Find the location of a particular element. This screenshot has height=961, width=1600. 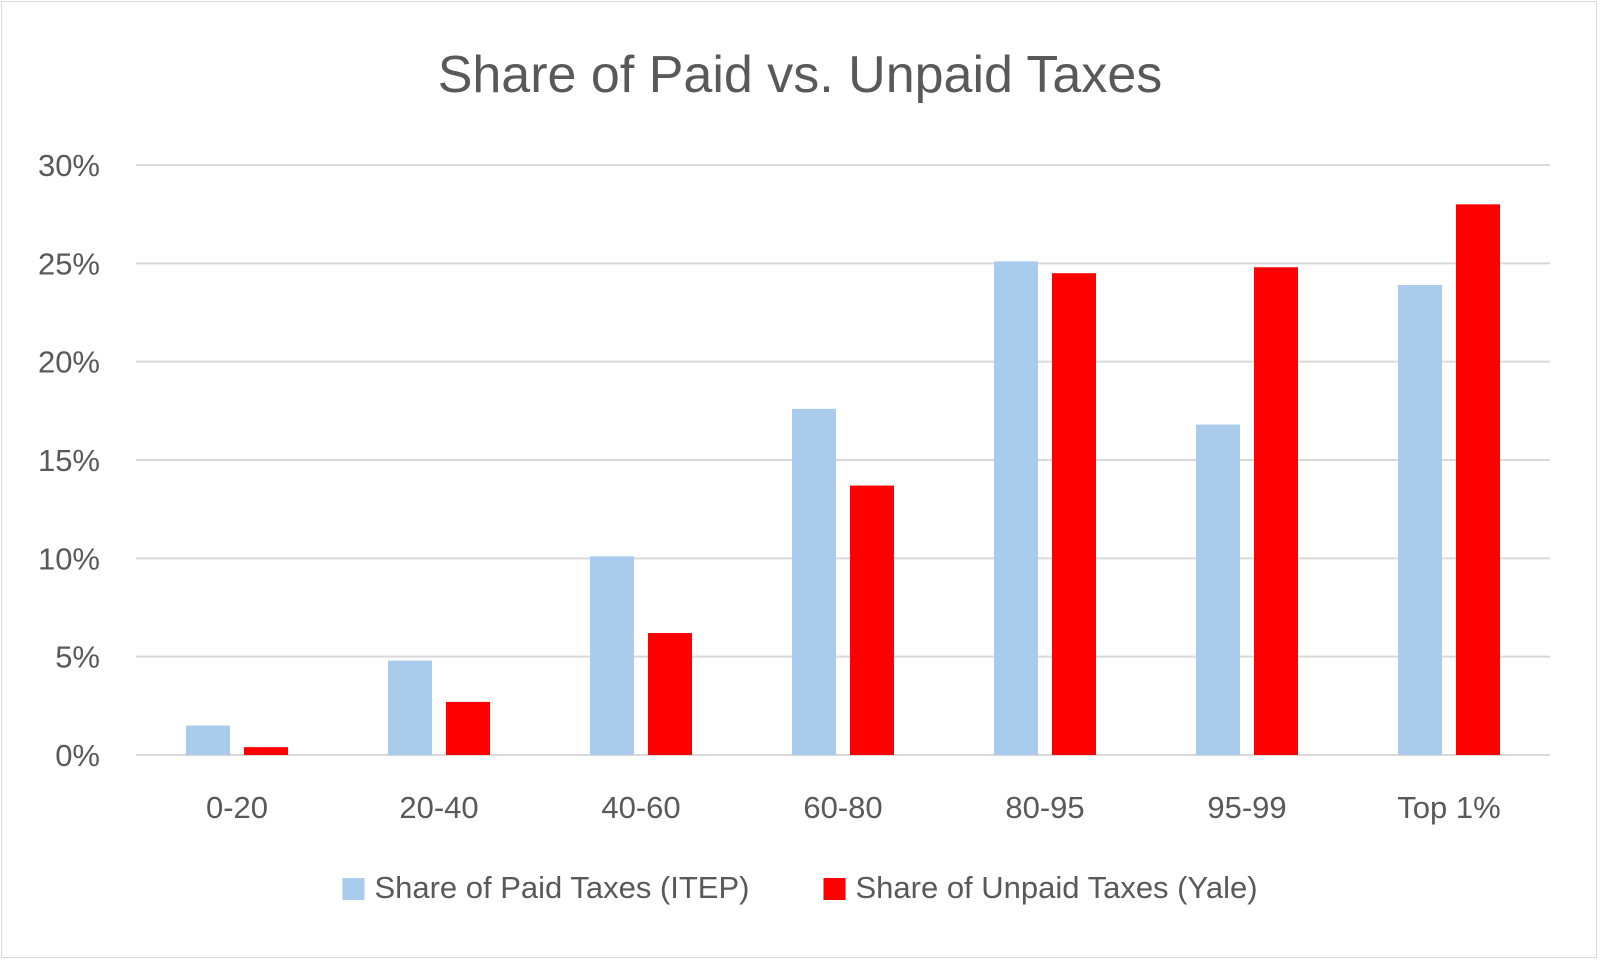

y-tick-label: 20% is located at coordinates (69, 362).